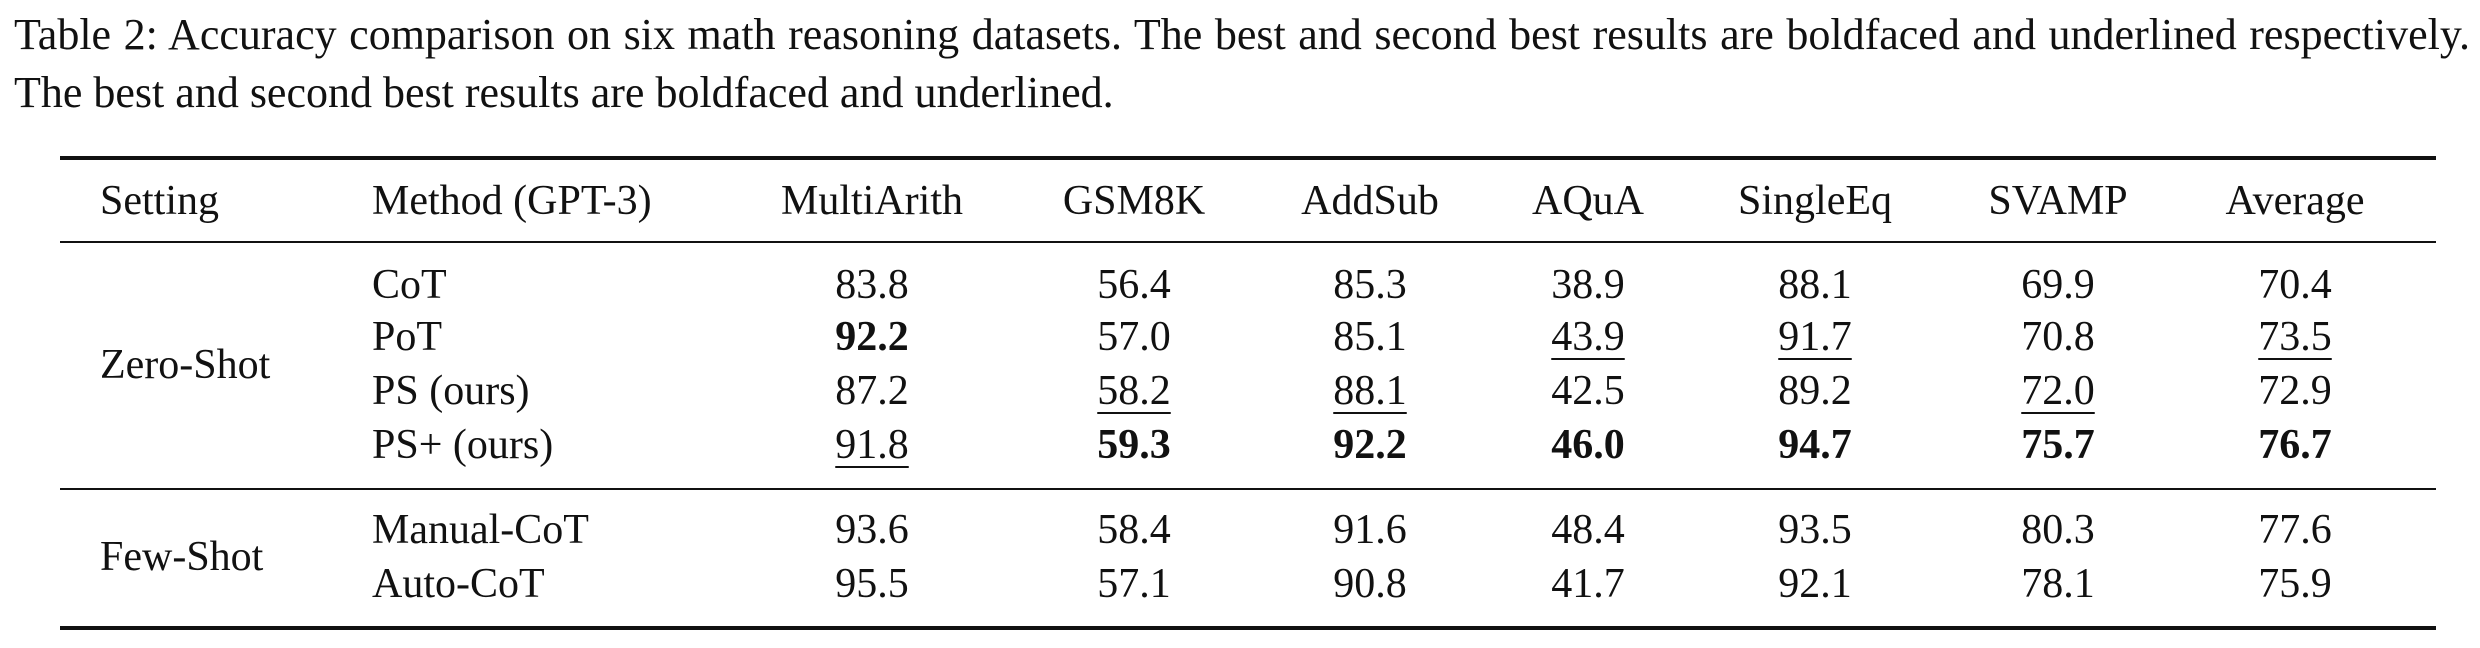 The height and width of the screenshot is (648, 2480). Describe the element at coordinates (1248, 489) in the screenshot. I see `group-rule` at that location.